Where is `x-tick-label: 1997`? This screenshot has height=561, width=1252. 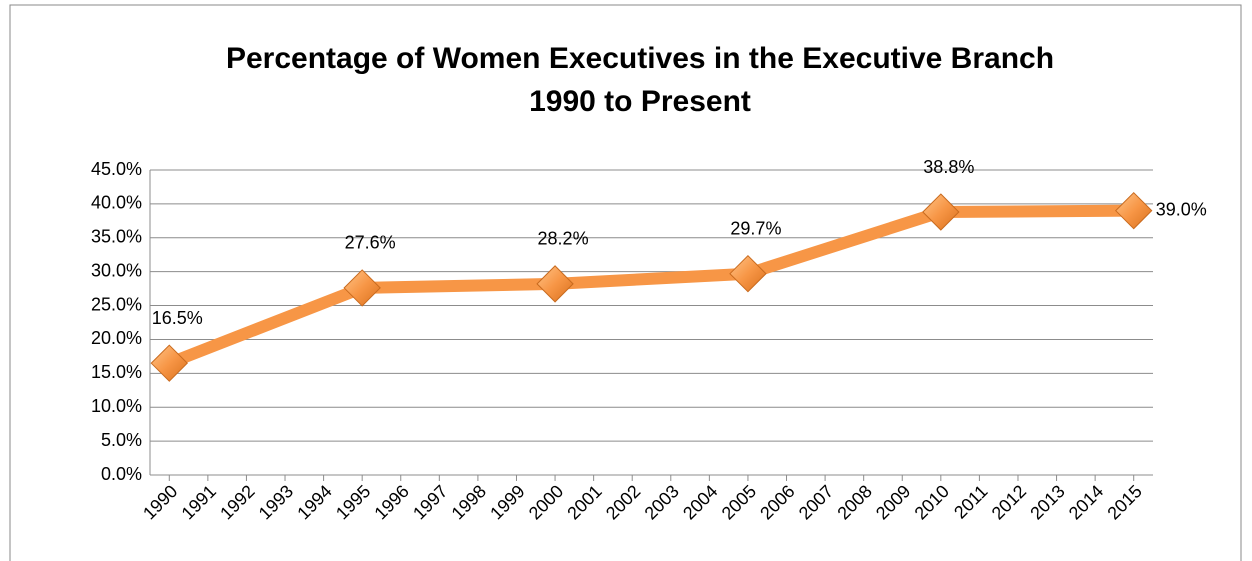 x-tick-label: 1997 is located at coordinates (430, 502).